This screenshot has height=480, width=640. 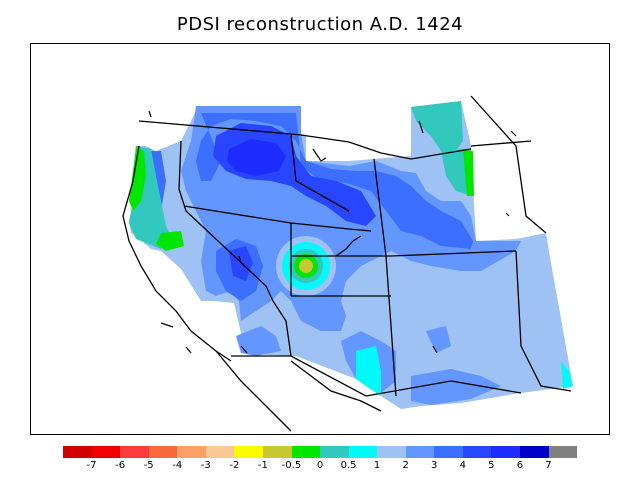 What do you see at coordinates (180, 165) in the screenshot?
I see `border-washington-oregon` at bounding box center [180, 165].